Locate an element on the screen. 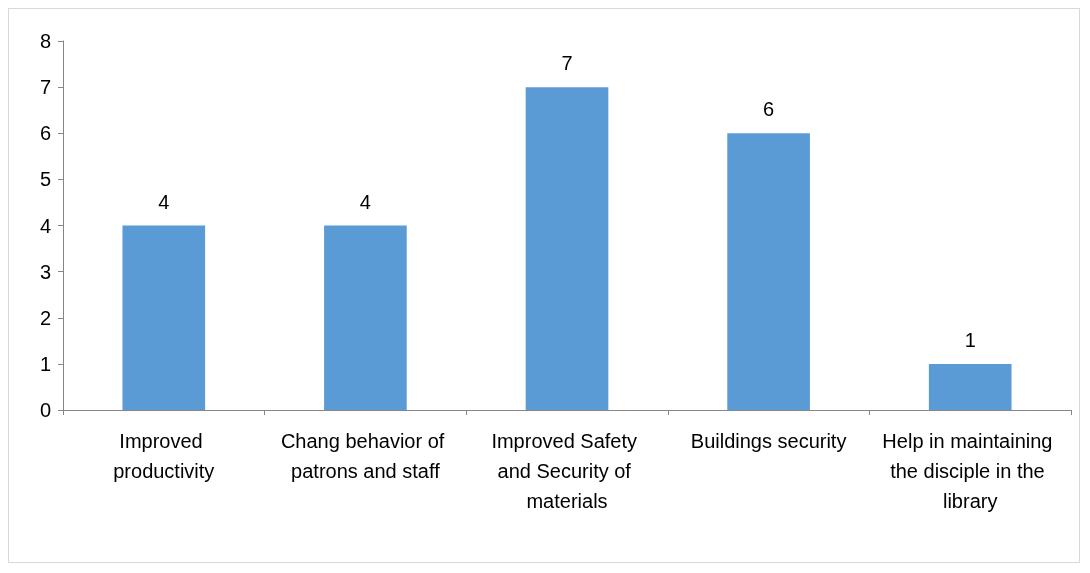 This screenshot has height=573, width=1090. y-tick-label: 5 is located at coordinates (45, 179).